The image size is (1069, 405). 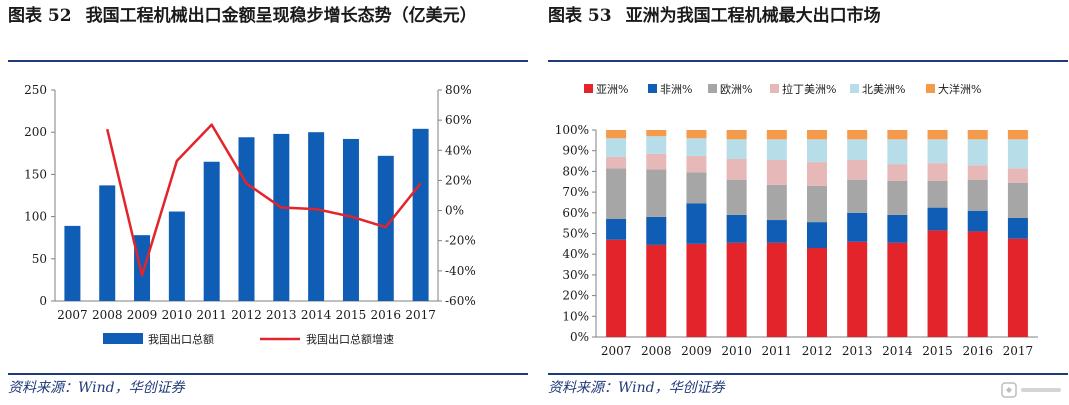 What do you see at coordinates (575, 234) in the screenshot?
I see `y-tick-label: 50%` at bounding box center [575, 234].